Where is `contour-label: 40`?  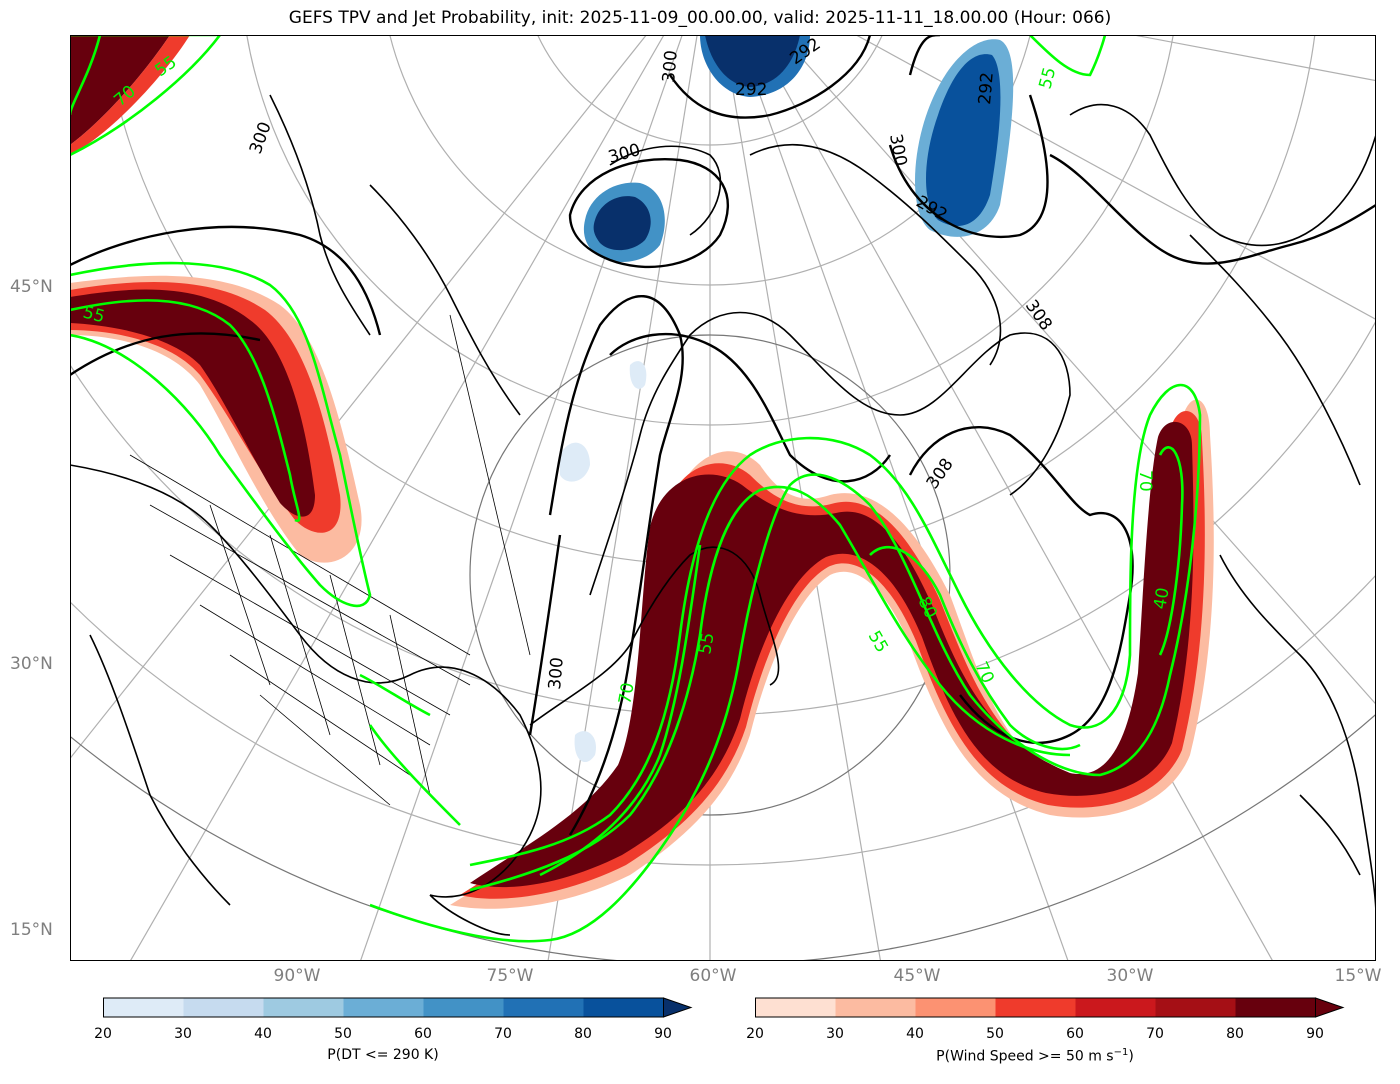 contour-label: 40 is located at coordinates (1161, 598).